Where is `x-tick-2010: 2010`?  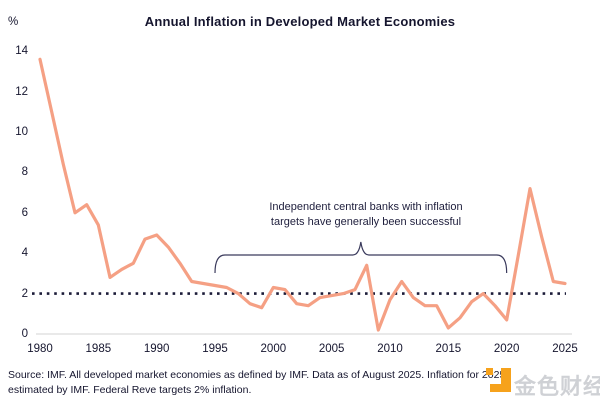 x-tick-2010: 2010 is located at coordinates (390, 349).